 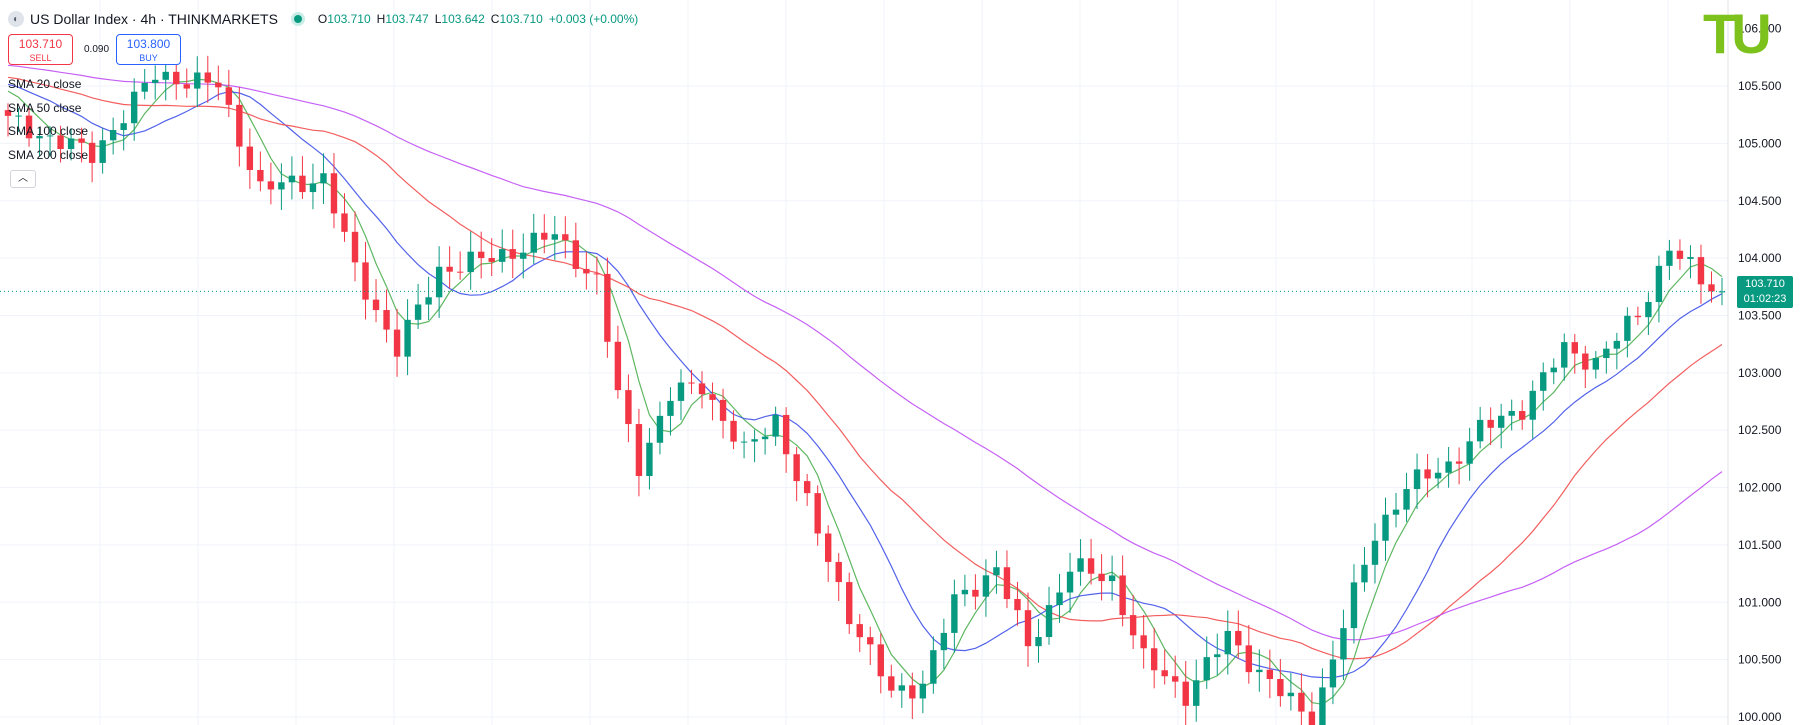 I want to click on indicator-sma50: SMA 50 close, so click(x=45, y=107).